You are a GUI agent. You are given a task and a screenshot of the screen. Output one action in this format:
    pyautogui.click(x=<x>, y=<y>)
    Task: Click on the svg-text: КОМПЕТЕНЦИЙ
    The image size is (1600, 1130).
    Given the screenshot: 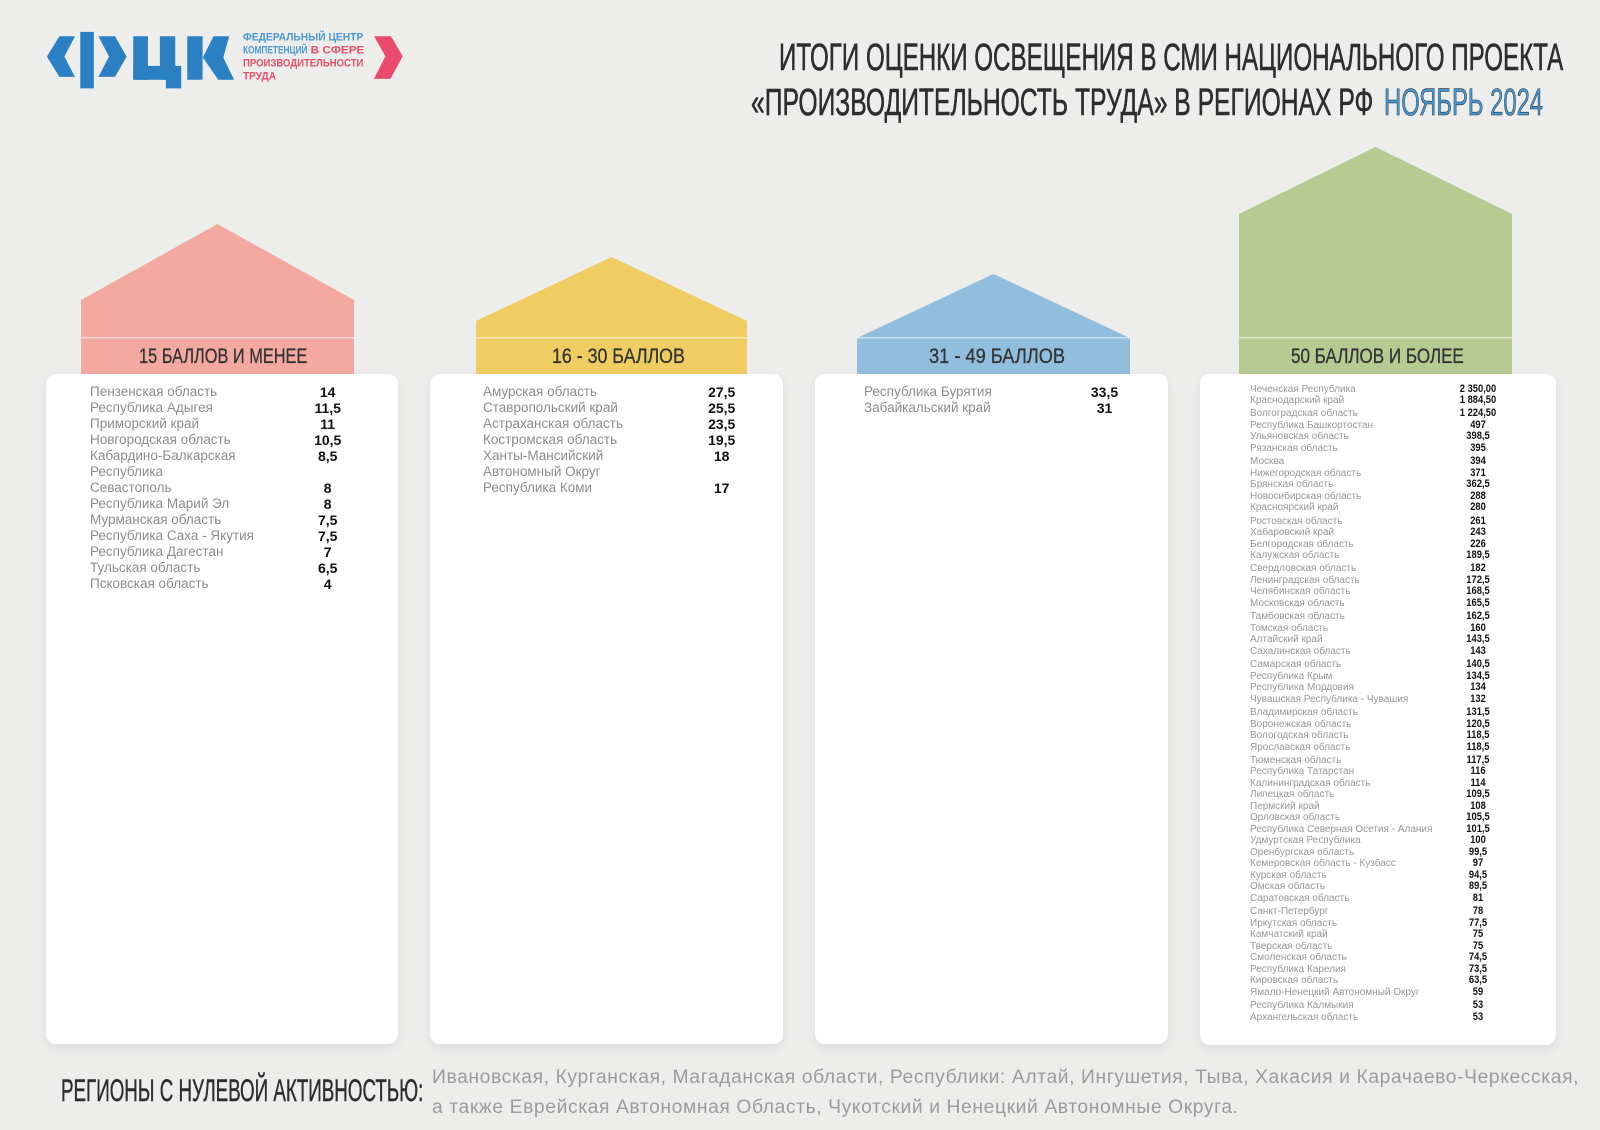 What is the action you would take?
    pyautogui.click(x=275, y=49)
    